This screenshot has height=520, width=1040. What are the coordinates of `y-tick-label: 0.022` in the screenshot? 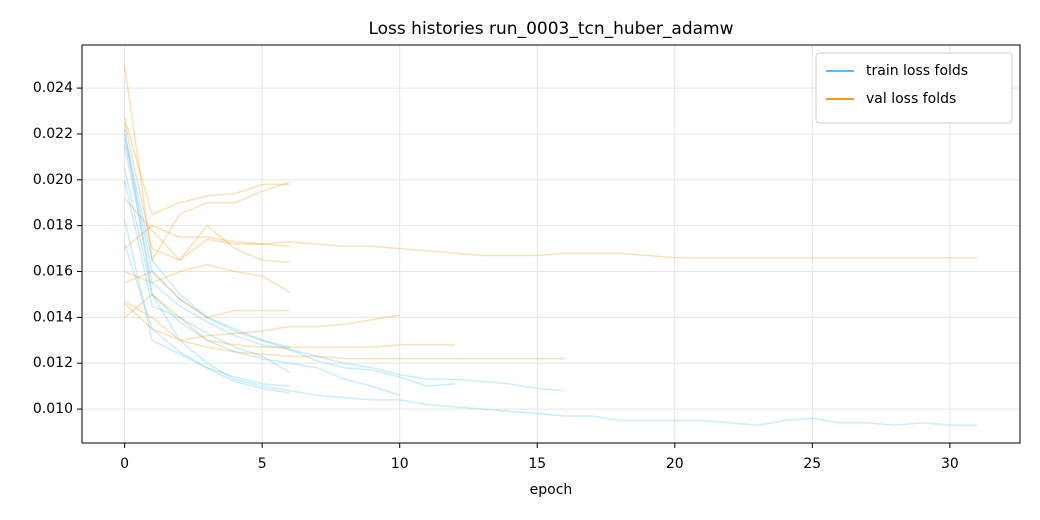 It's located at (53, 134).